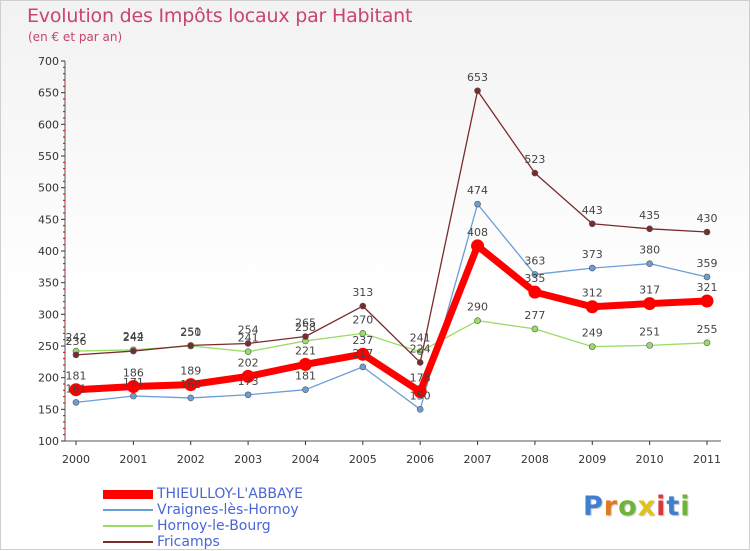  What do you see at coordinates (48, 409) in the screenshot?
I see `y-tick-label: 150` at bounding box center [48, 409].